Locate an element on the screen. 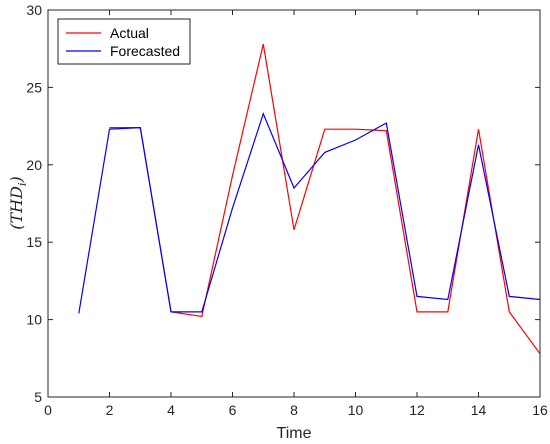 The image size is (550, 444). x-tick-label: 10 is located at coordinates (356, 410).